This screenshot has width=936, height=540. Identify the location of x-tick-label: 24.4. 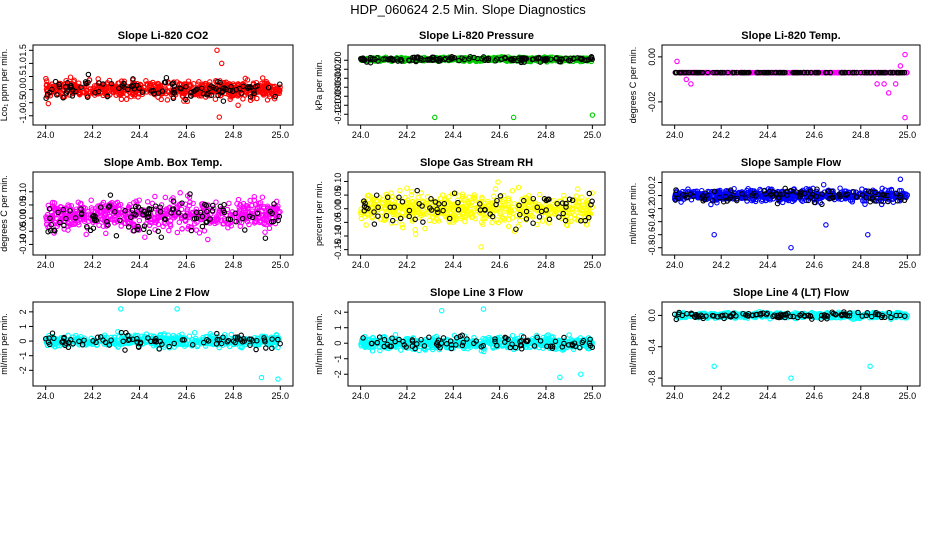
(140, 396).